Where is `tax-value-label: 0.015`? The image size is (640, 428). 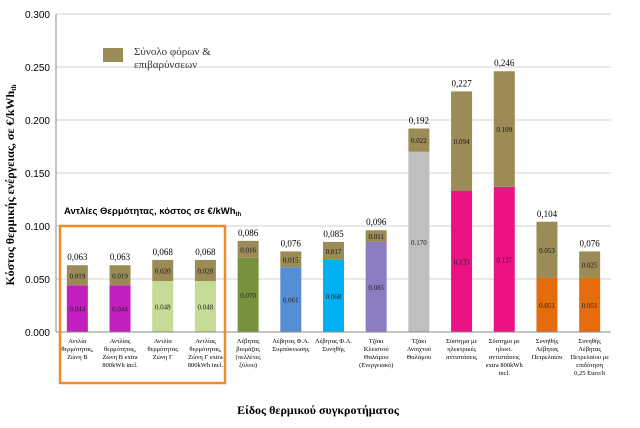
tax-value-label: 0.015 is located at coordinates (291, 260).